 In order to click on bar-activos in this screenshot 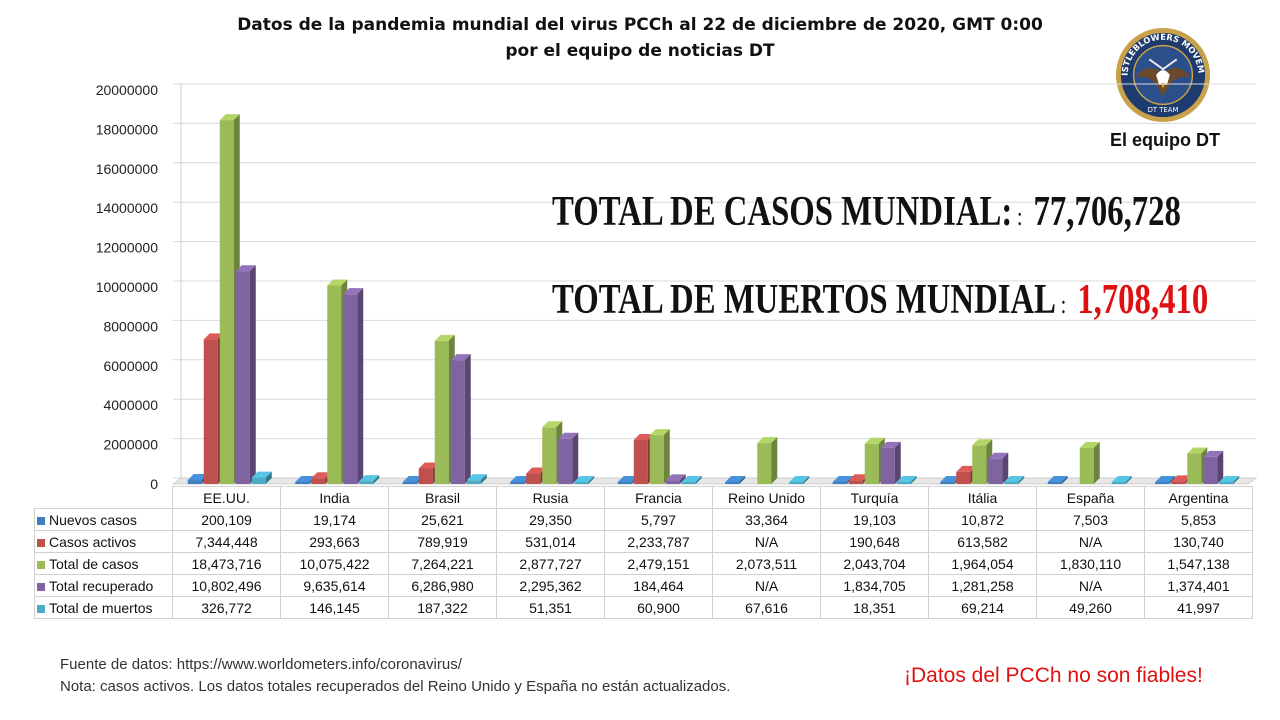, I will do `click(1178, 482)`.